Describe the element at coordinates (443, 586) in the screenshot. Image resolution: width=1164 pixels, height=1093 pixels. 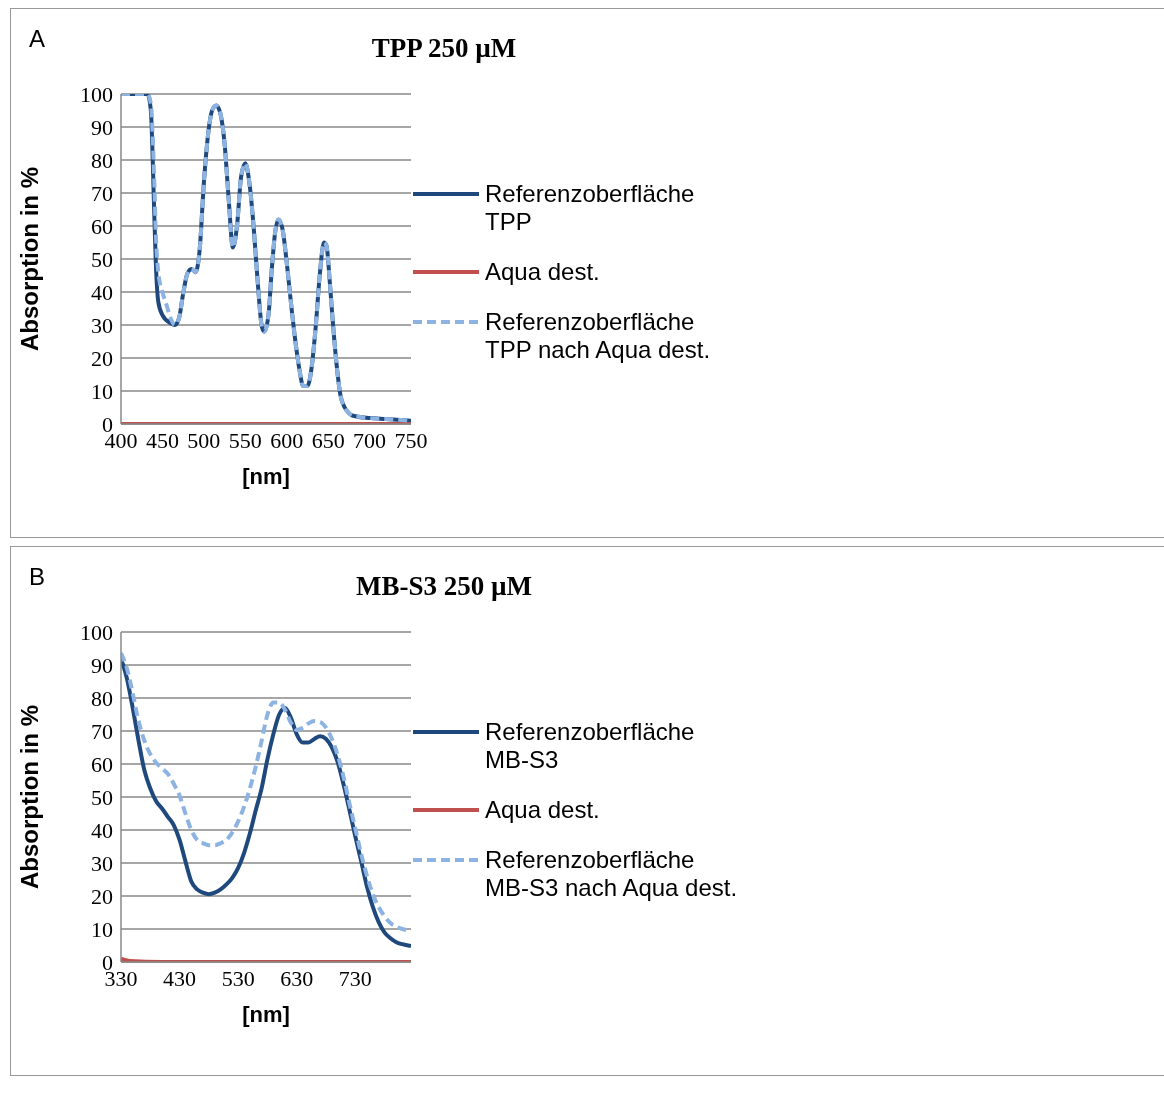
I see `chart-title: MB-S3 250 µM` at that location.